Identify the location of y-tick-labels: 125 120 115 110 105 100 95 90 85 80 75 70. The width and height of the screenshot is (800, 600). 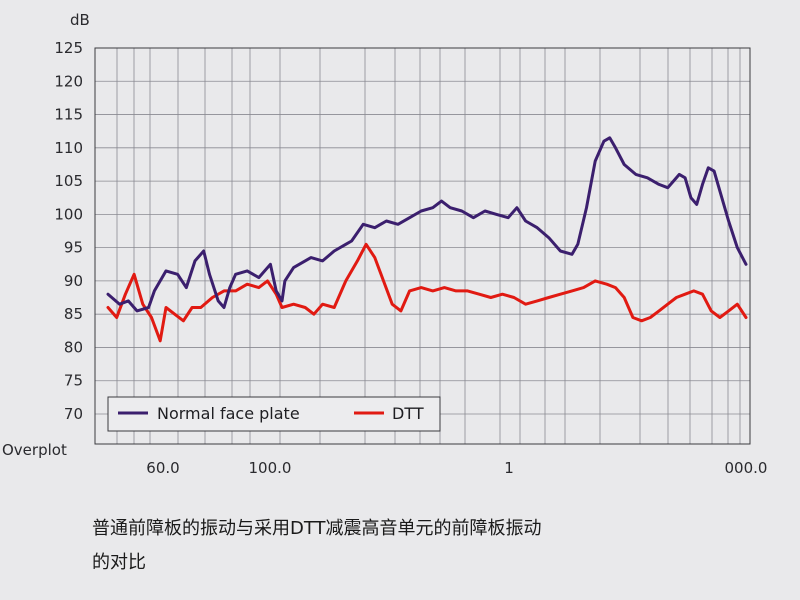
(68, 231).